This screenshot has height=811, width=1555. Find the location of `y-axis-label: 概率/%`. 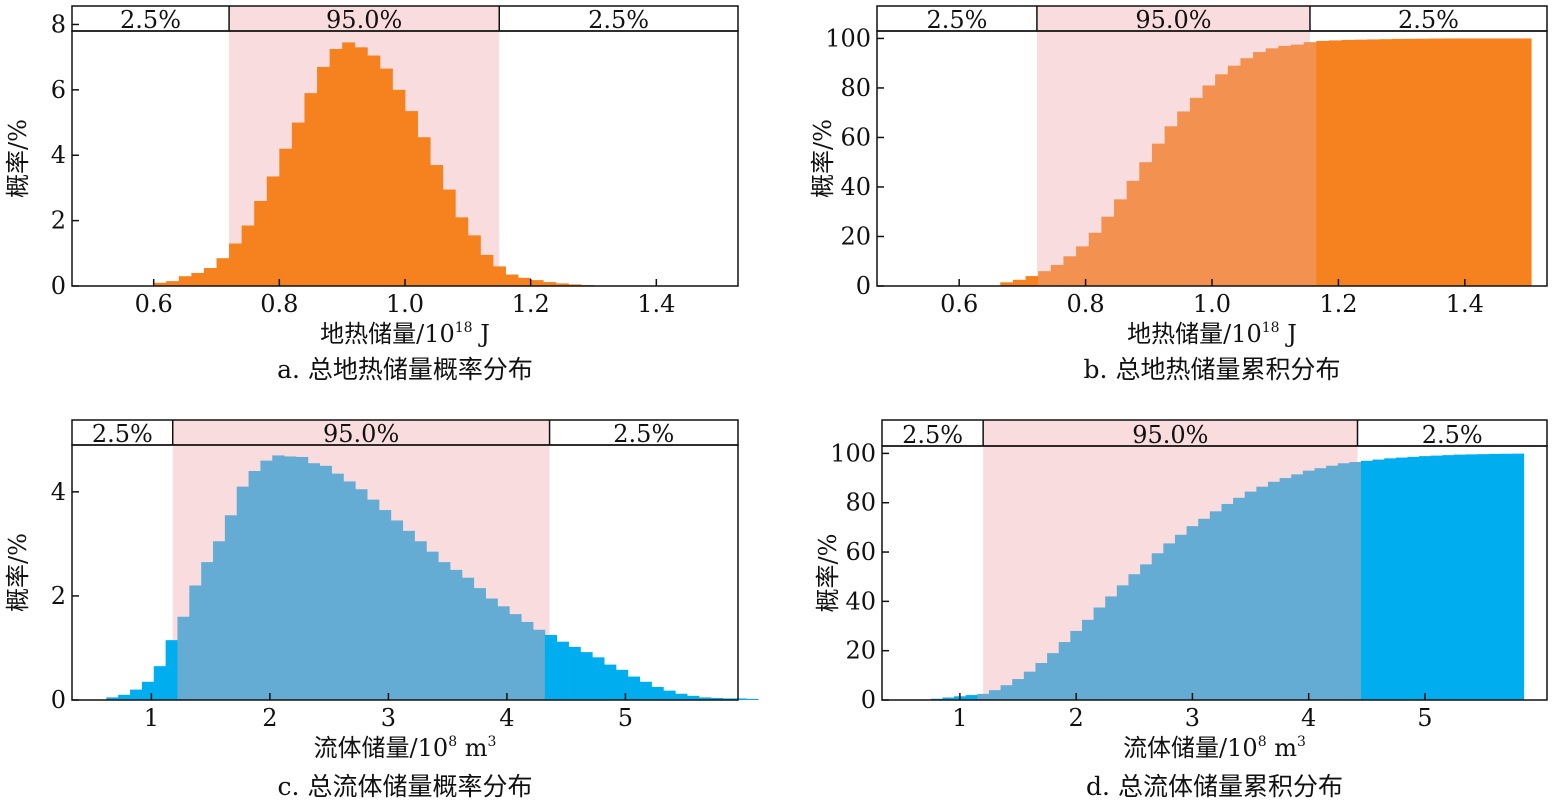

y-axis-label: 概率/% is located at coordinates (18, 572).